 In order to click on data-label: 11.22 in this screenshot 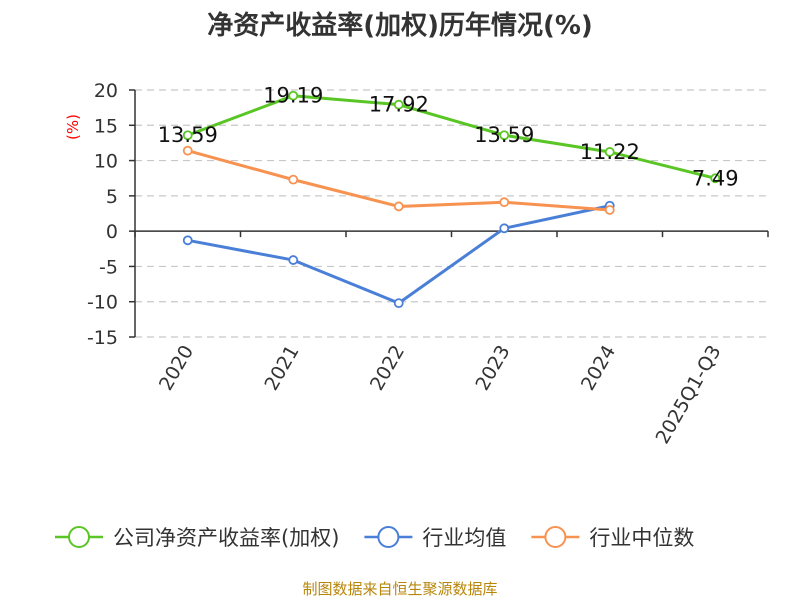, I will do `click(610, 152)`.